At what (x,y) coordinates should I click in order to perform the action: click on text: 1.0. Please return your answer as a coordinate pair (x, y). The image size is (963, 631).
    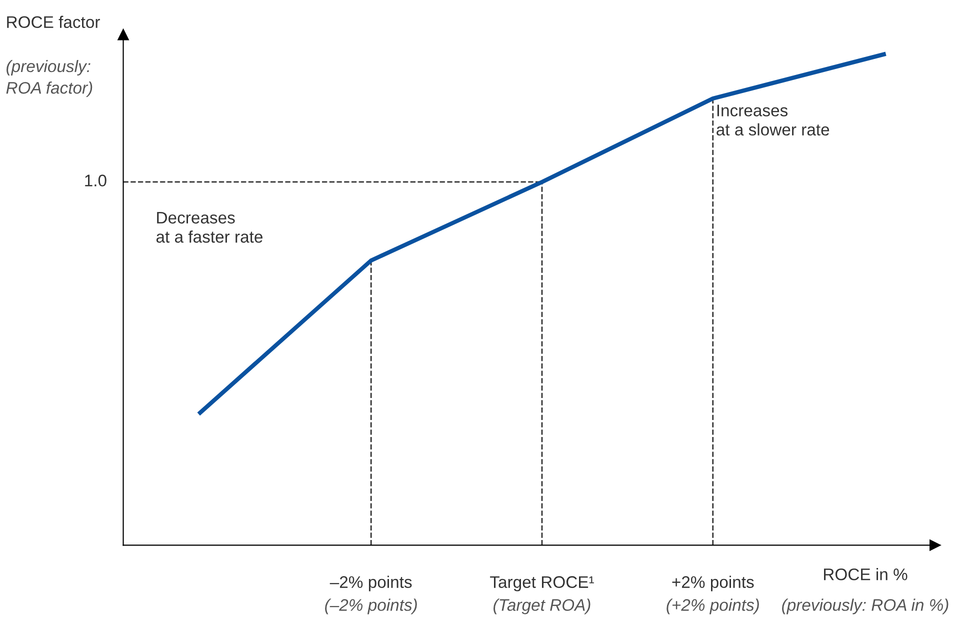
    Looking at the image, I should click on (95, 180).